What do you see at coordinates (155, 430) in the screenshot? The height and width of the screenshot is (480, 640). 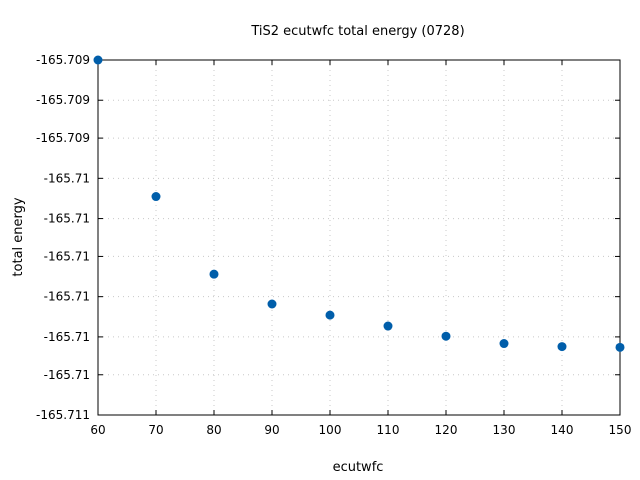 I see `x-tick-label: 70` at bounding box center [155, 430].